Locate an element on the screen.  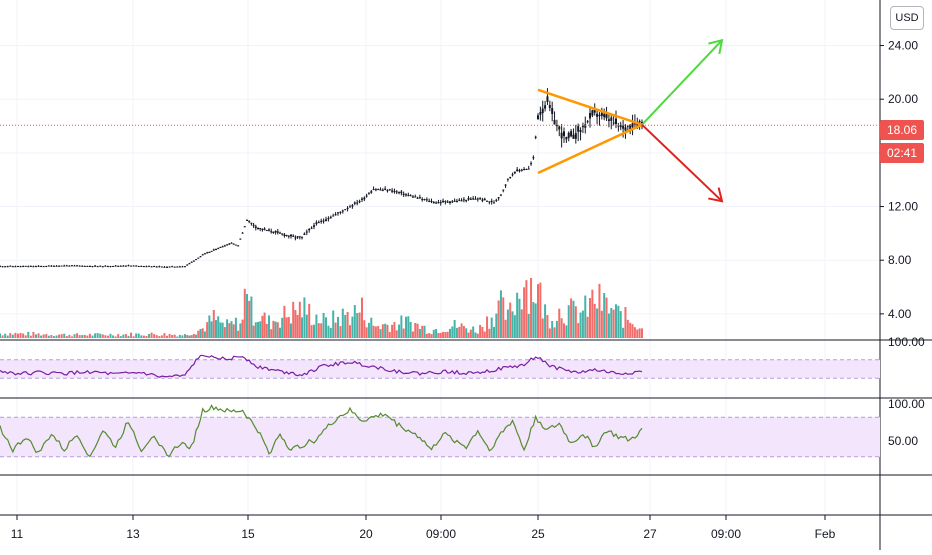
countdown-label: 02:41 is located at coordinates (902, 153).